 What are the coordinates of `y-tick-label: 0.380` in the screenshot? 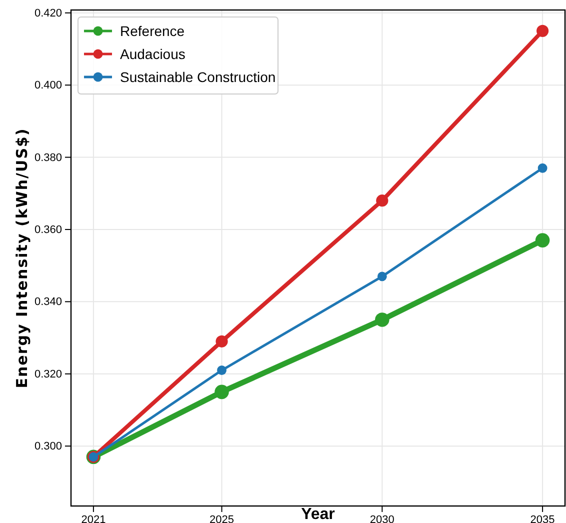 It's located at (48, 158).